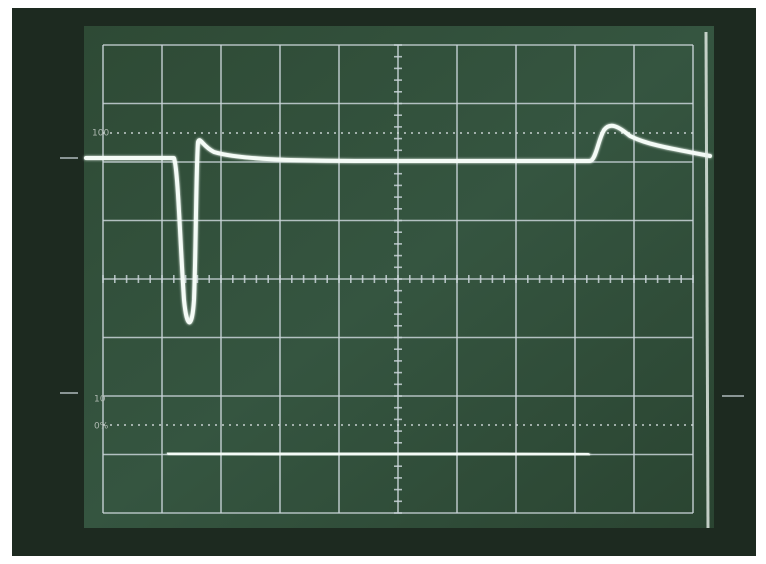 The image size is (766, 564). Describe the element at coordinates (378, 454) in the screenshot. I see `gate-low` at that location.